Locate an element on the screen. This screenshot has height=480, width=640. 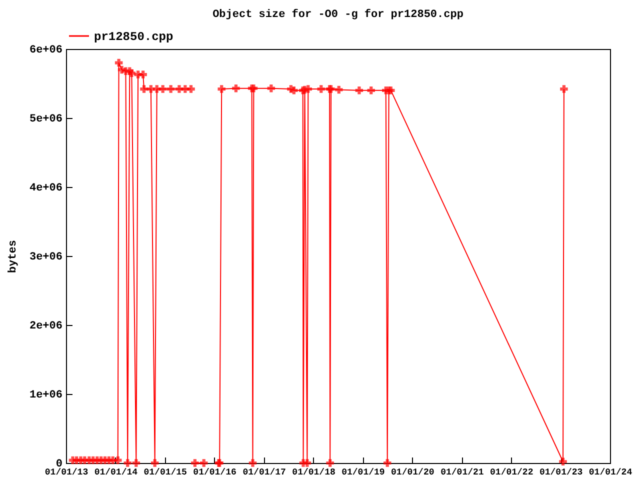
legend-label: pr12850.cpp is located at coordinates (134, 37).